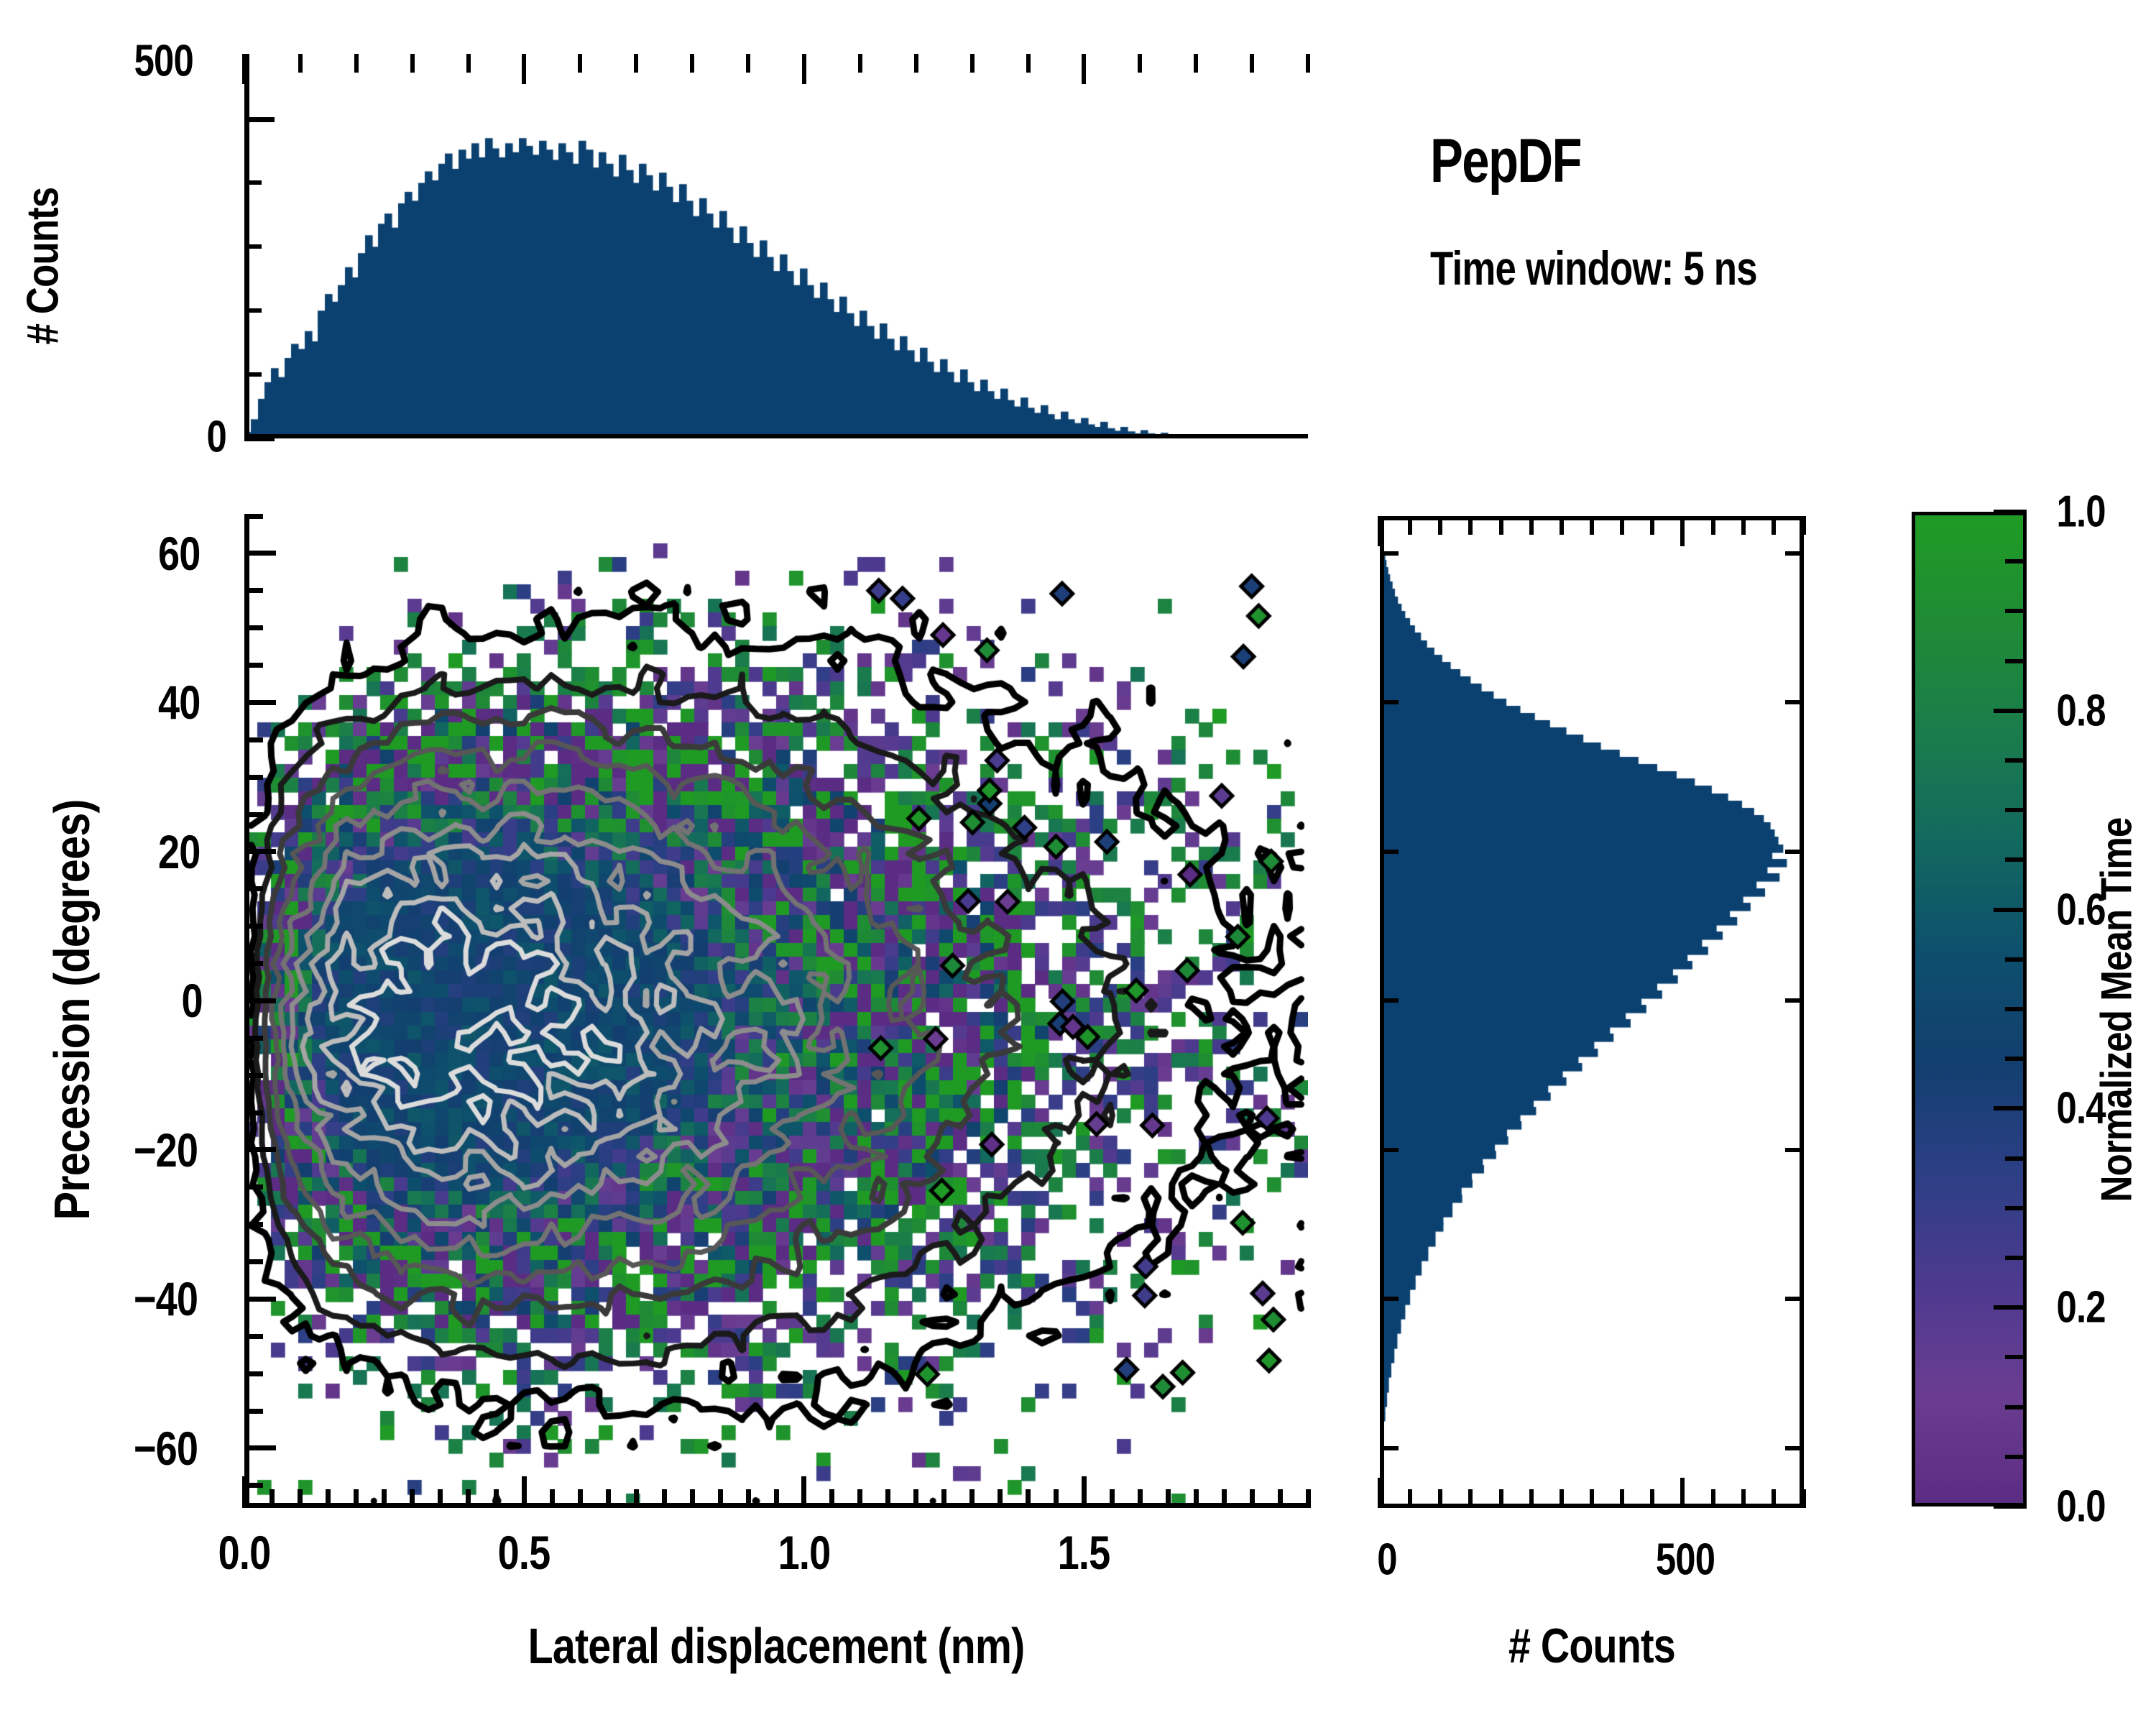  I want to click on right-hist-xtick-500: 500, so click(1685, 1560).